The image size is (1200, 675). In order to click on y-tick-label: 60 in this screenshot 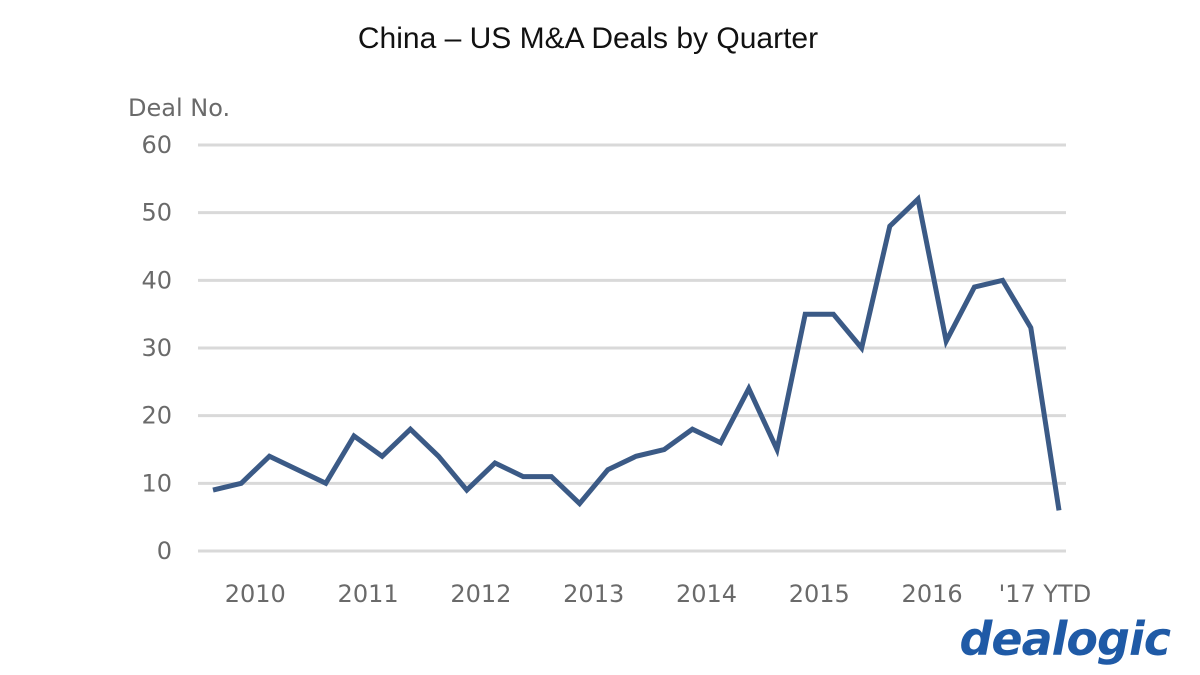, I will do `click(156, 145)`.